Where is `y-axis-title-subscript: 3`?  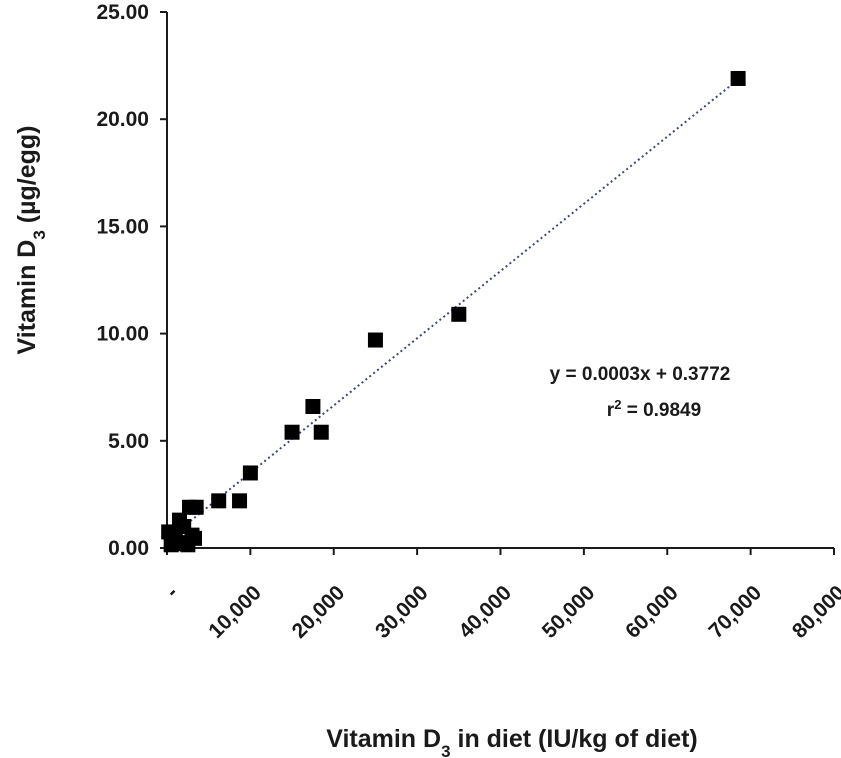 y-axis-title-subscript: 3 is located at coordinates (39, 234).